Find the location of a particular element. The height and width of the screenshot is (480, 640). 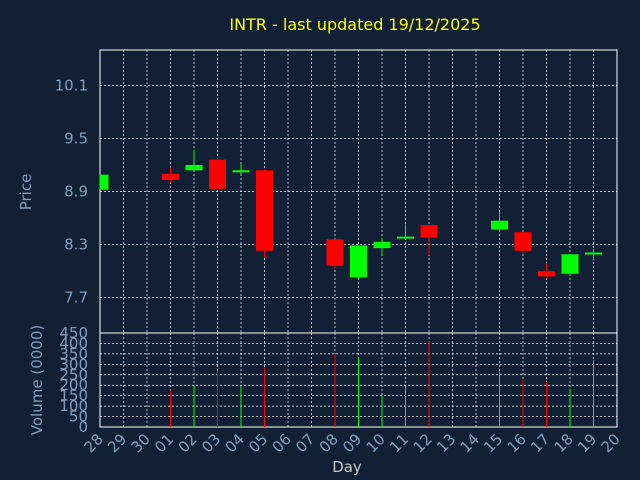

volume-tick-label: 450 is located at coordinates (73, 333).